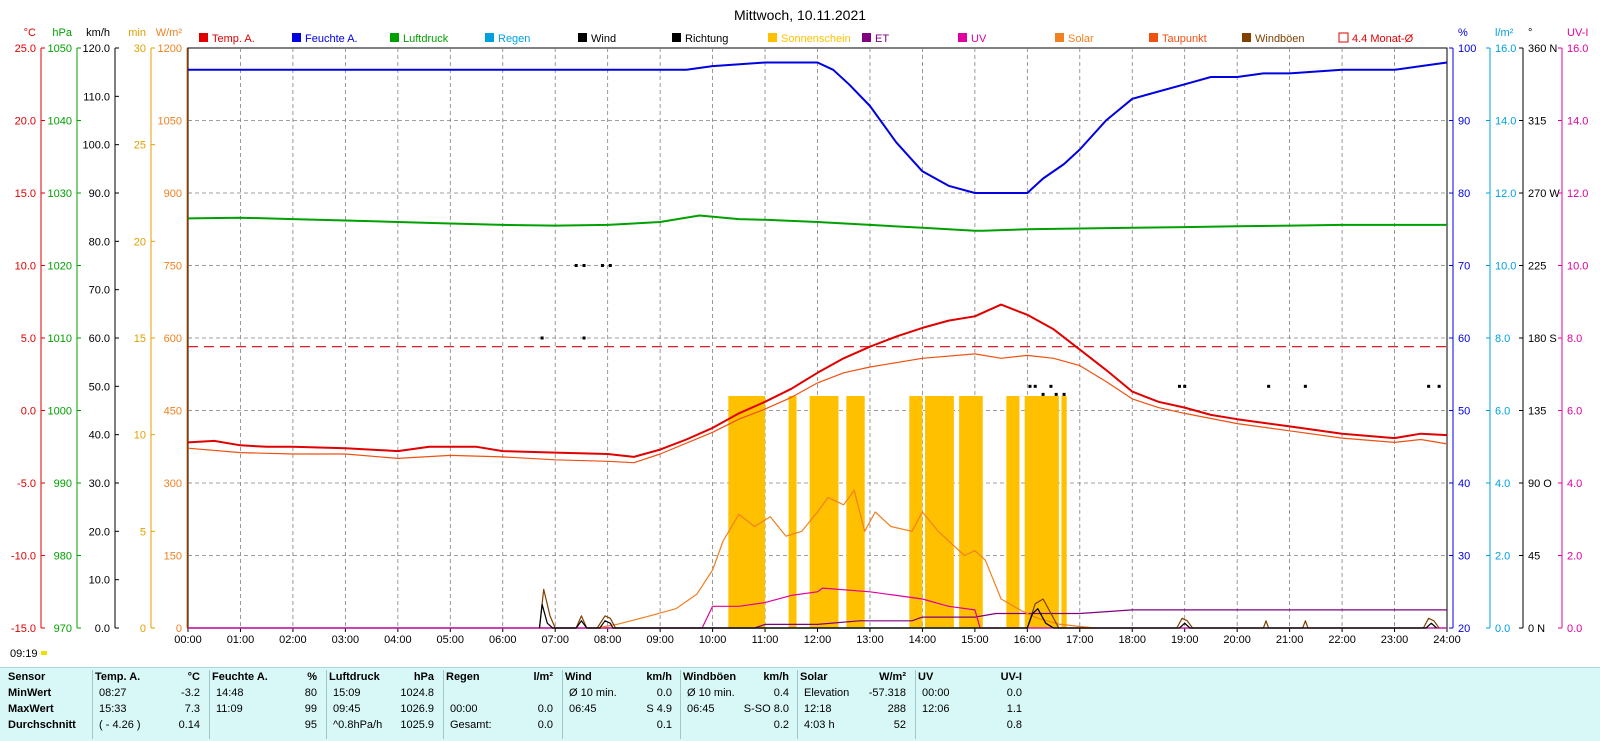 The height and width of the screenshot is (741, 1600). I want to click on rain-axis-unit: l/m², so click(1504, 33).